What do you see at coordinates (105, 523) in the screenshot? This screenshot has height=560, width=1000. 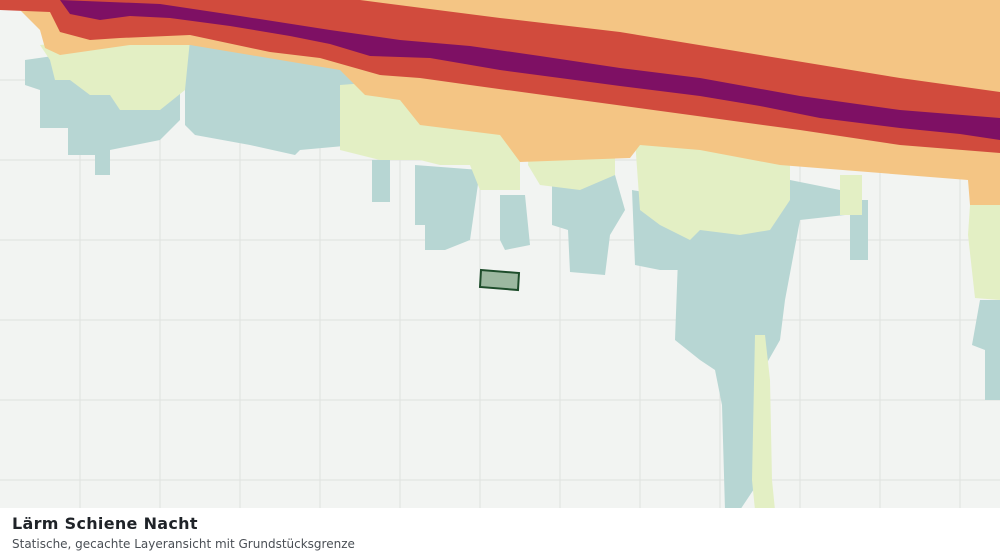 I see `layer-title: Lärm Schiene Nacht` at bounding box center [105, 523].